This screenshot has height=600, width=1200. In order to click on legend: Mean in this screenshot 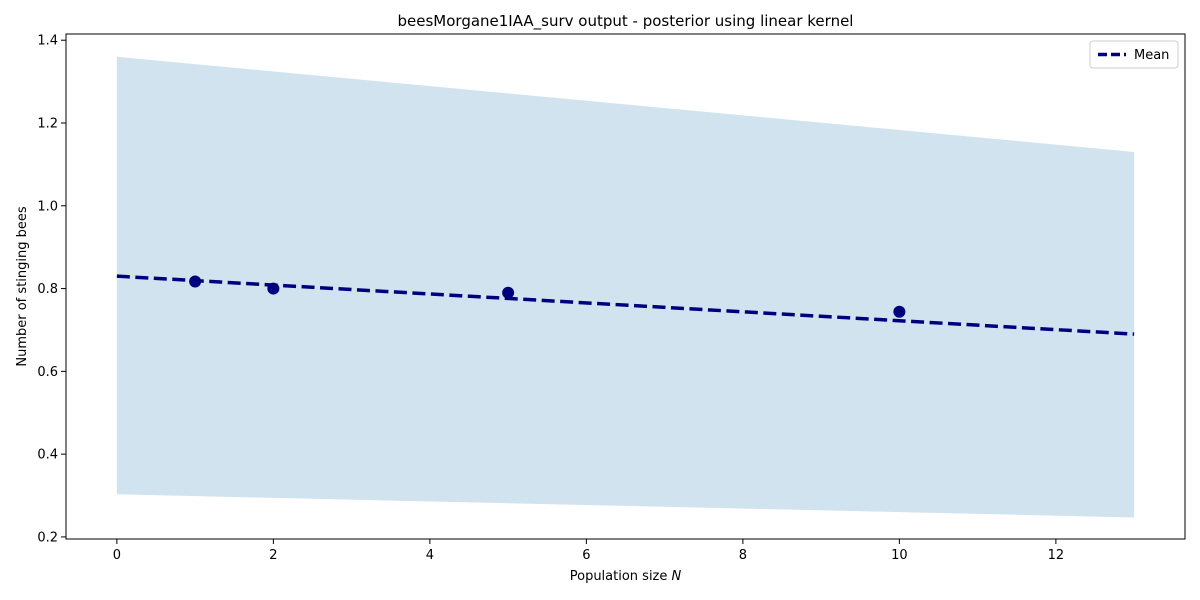, I will do `click(1134, 54)`.